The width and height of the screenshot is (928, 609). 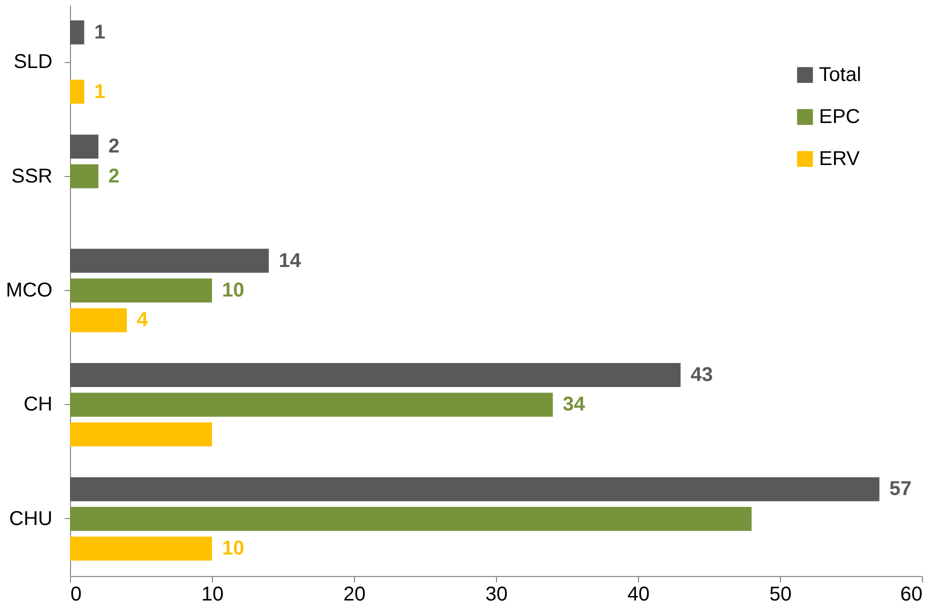 I want to click on x-tick-label: 60, so click(x=911, y=595).